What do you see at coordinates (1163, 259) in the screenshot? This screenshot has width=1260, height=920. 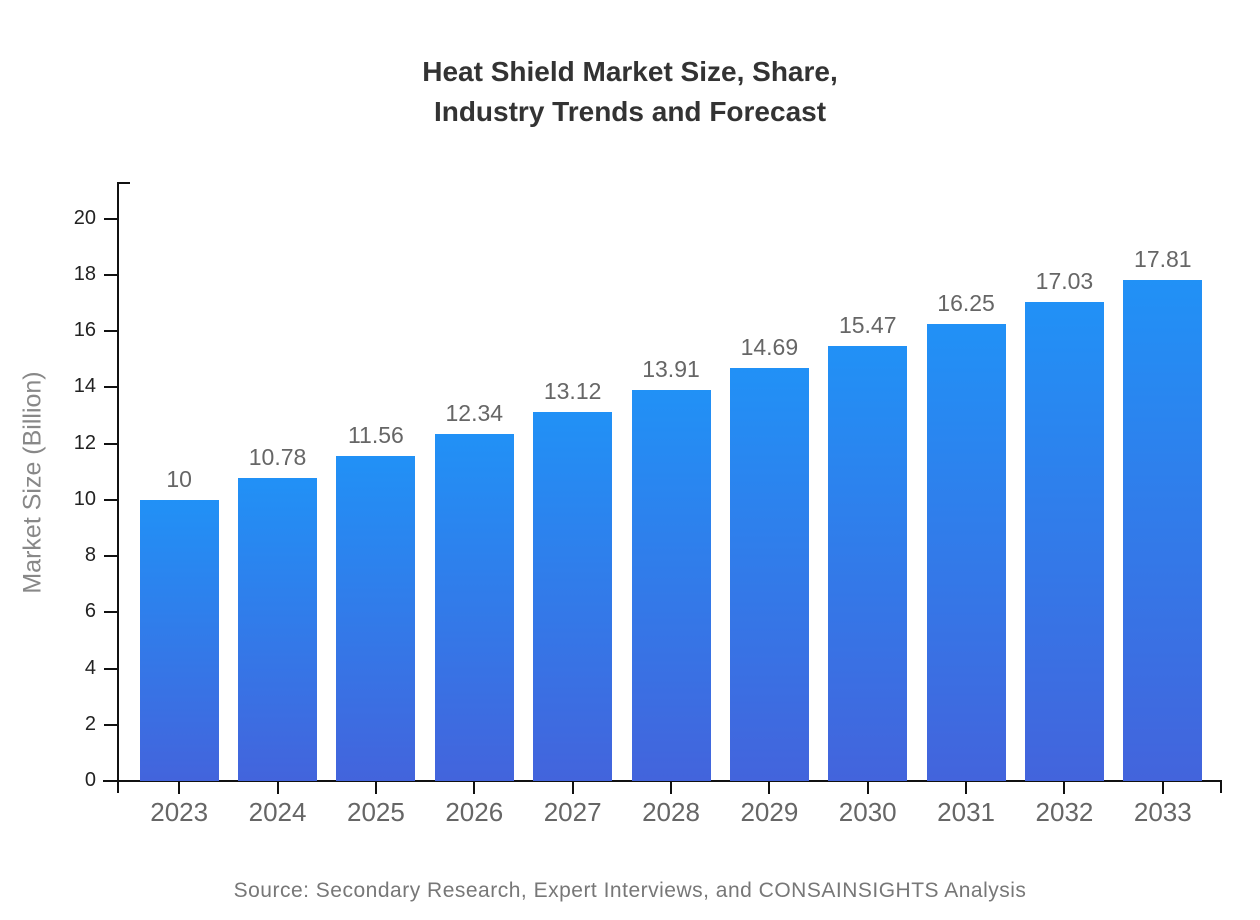 I see `bar-value-label: 17.81` at bounding box center [1163, 259].